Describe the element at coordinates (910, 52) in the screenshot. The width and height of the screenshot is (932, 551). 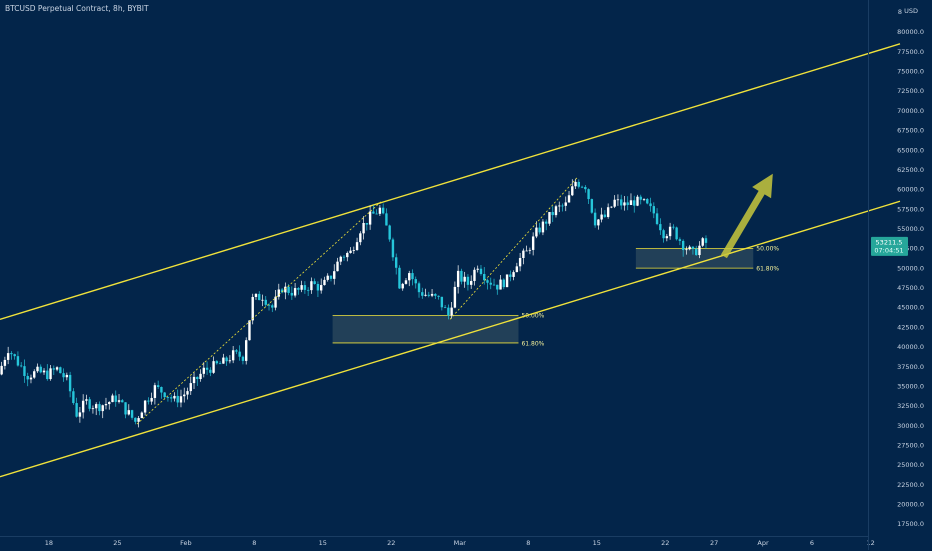
I see `y-tick-label: 77500.0` at that location.